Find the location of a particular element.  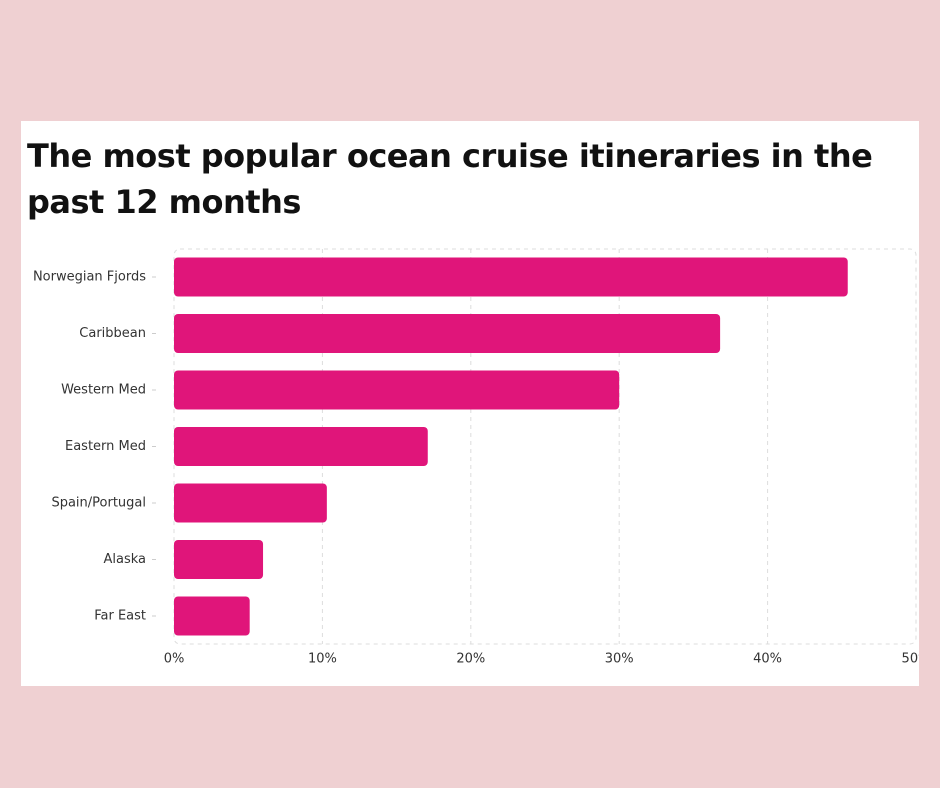

x-tick-label: 0% is located at coordinates (174, 659).